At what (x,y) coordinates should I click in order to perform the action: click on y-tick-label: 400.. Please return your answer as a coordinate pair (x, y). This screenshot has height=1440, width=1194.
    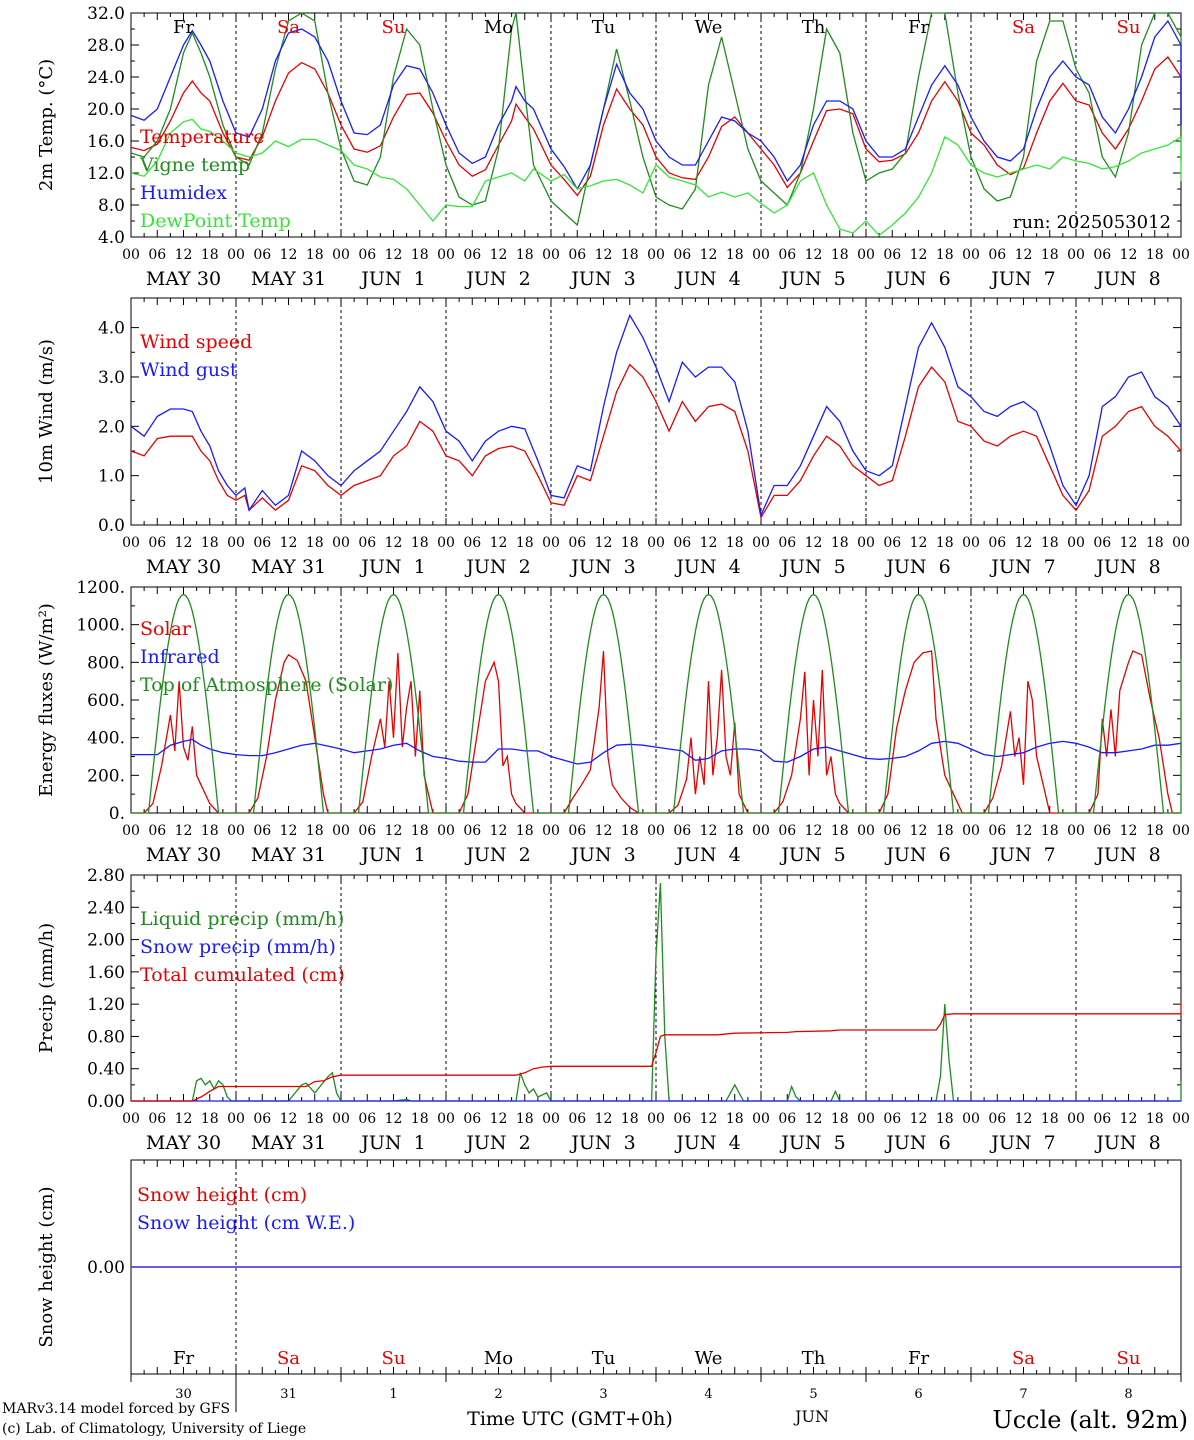
    Looking at the image, I should click on (106, 739).